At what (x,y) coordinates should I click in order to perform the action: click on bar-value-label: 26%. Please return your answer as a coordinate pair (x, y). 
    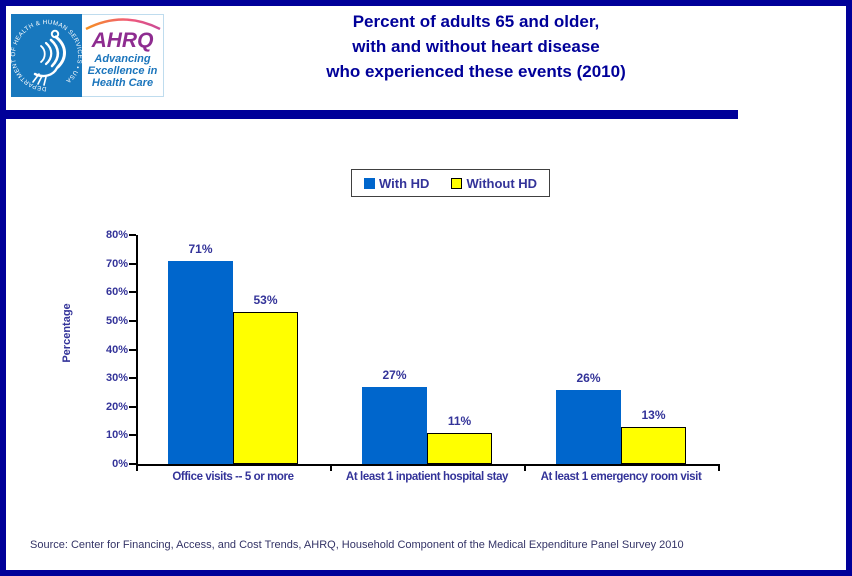
    Looking at the image, I should click on (588, 378).